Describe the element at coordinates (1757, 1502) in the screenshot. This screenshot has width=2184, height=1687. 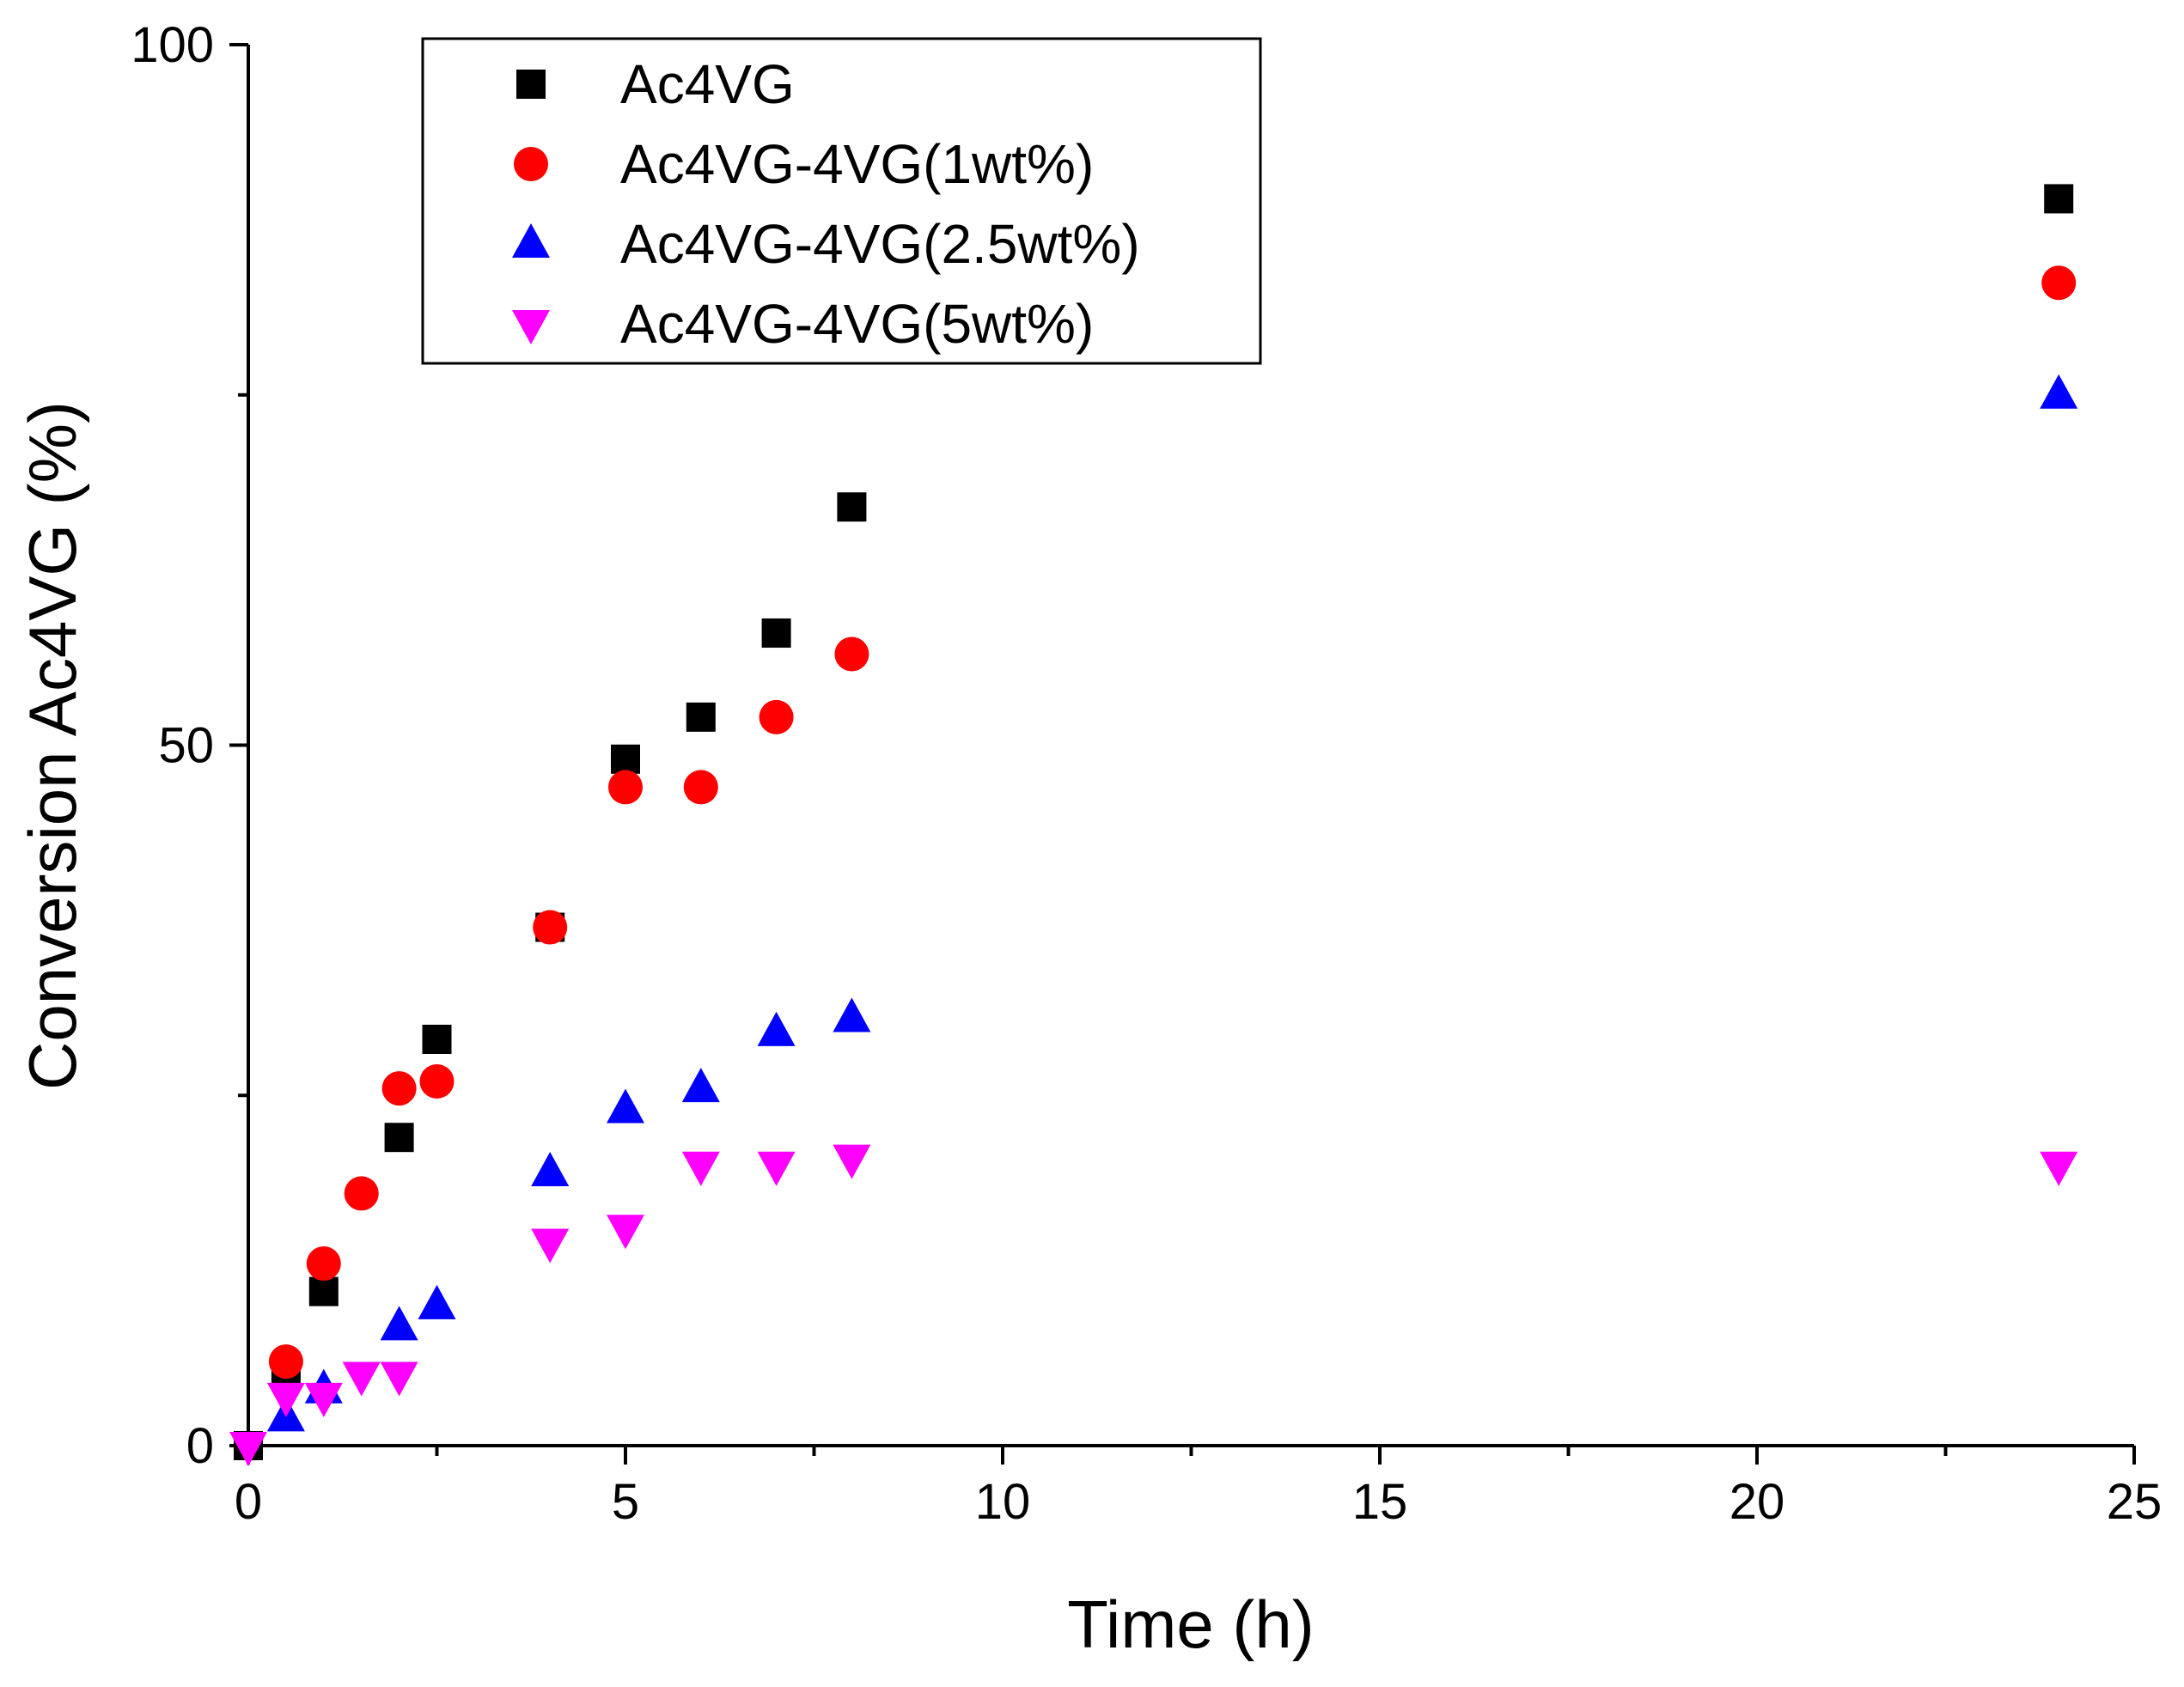
I see `x-tick-label: 20` at that location.